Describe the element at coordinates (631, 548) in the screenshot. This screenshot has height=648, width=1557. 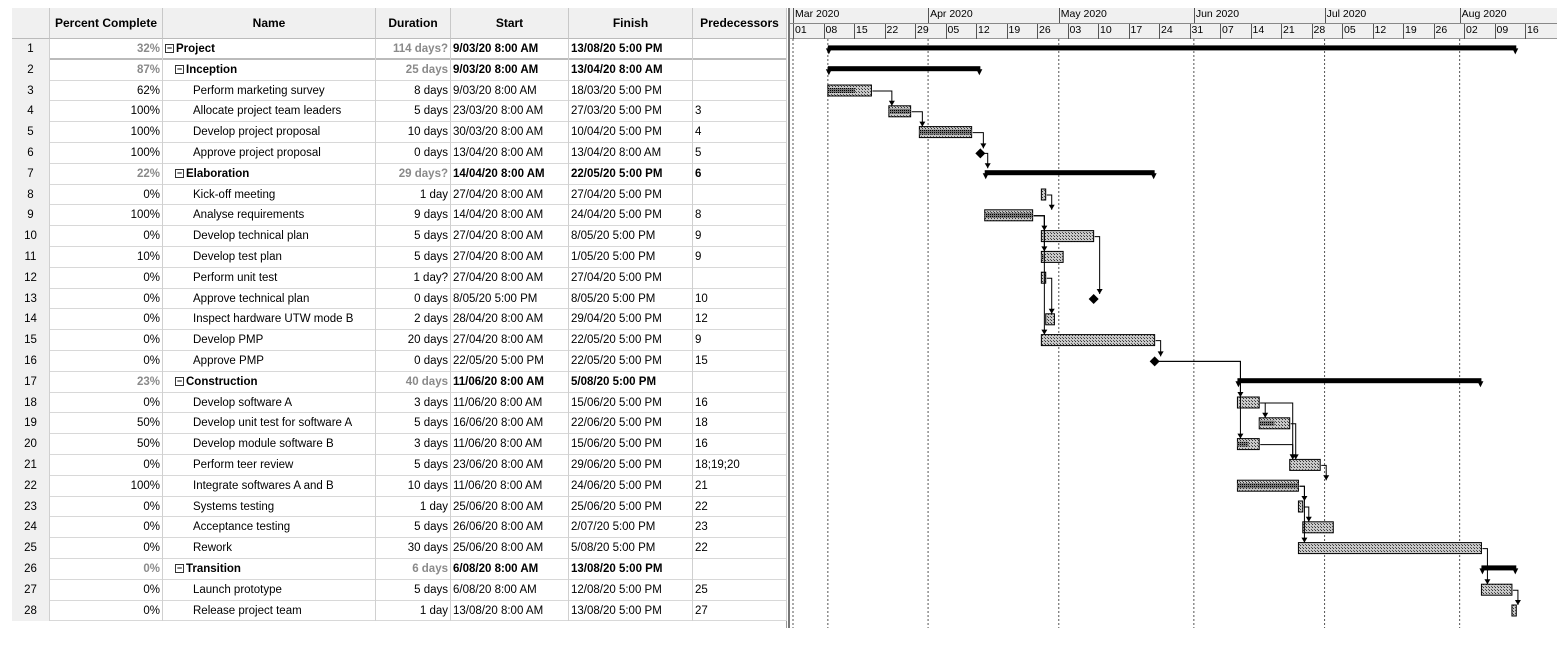
I see `finish-cell: 5/08/20 5:00 PM` at that location.